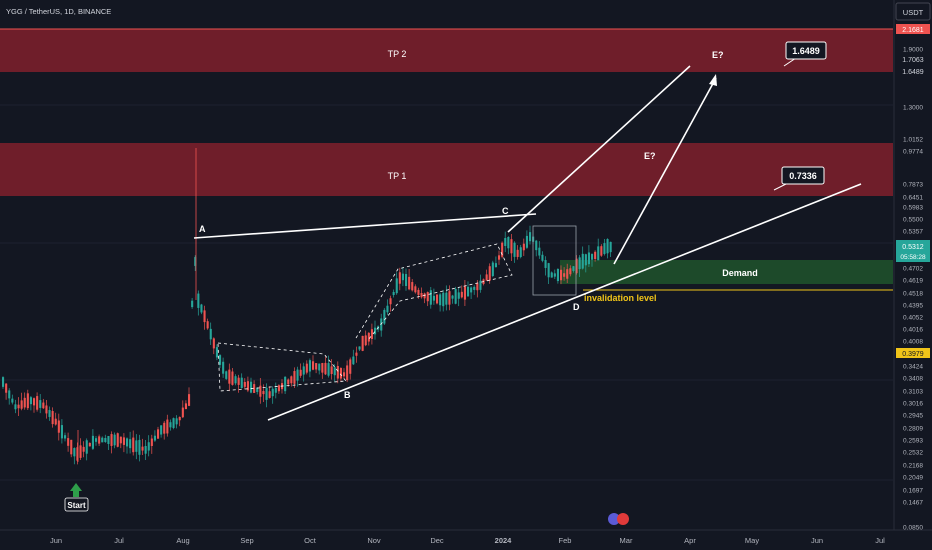 This screenshot has height=550, width=932. I want to click on event-icon-left, so click(614, 519).